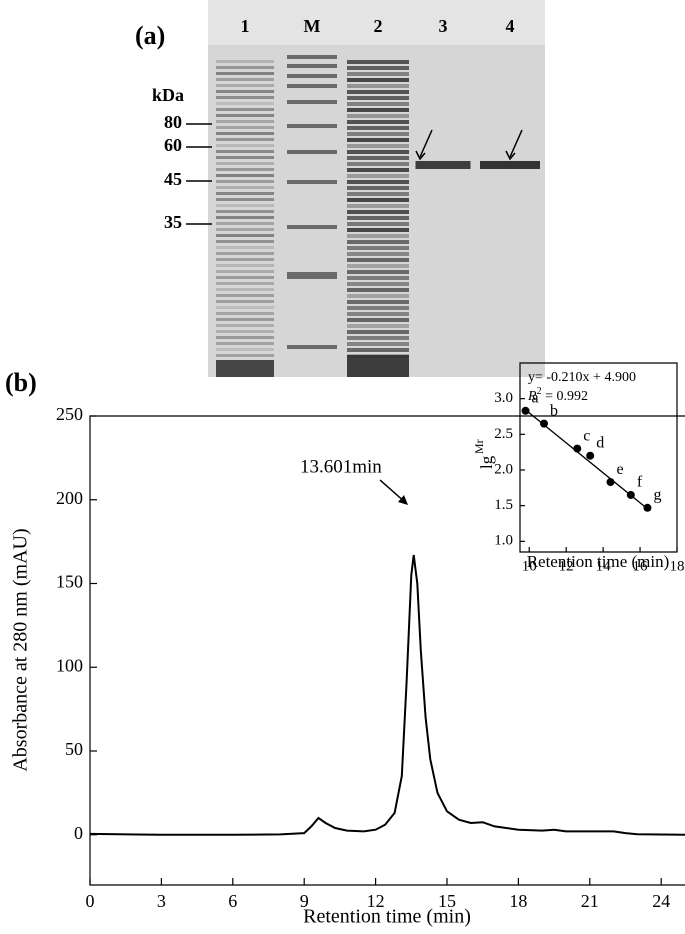 Image resolution: width=685 pixels, height=934 pixels. I want to click on marker-label: 60, so click(173, 145).